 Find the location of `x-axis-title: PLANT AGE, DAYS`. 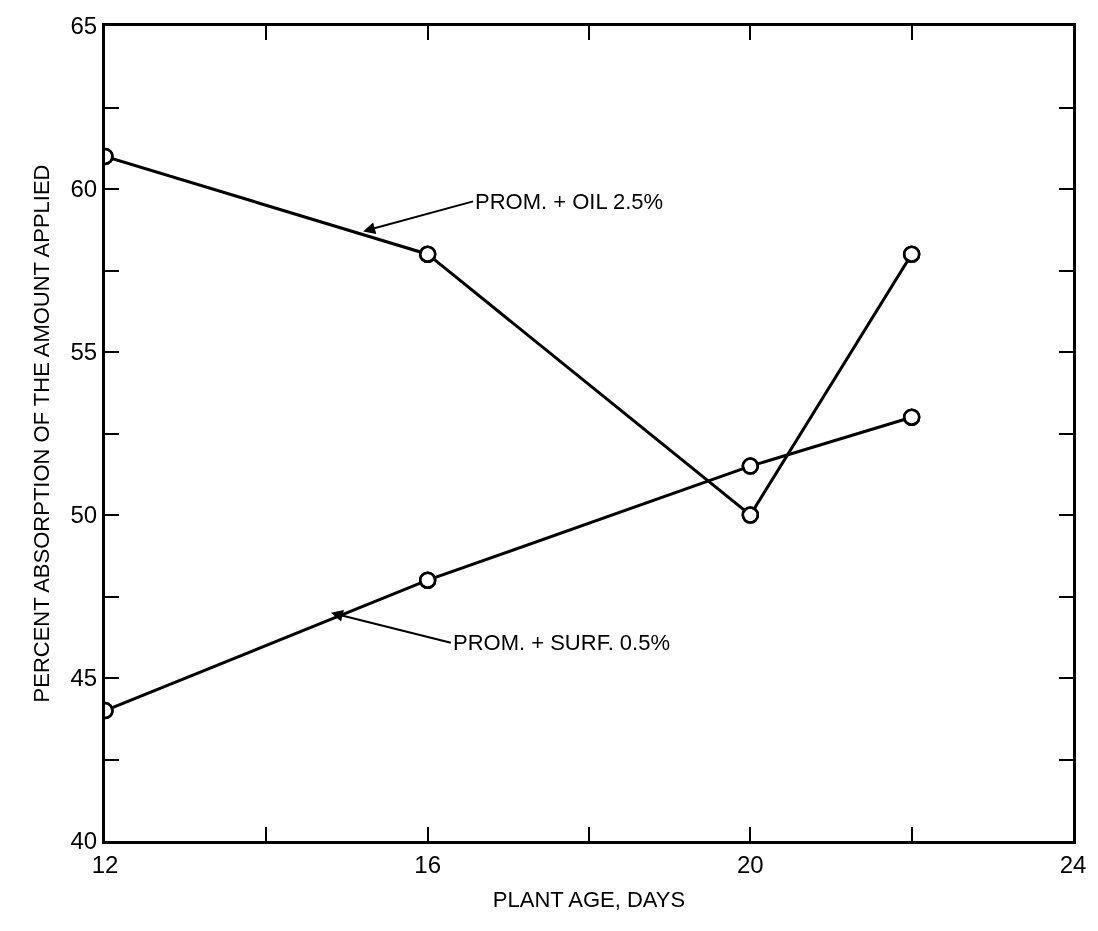

x-axis-title: PLANT AGE, DAYS is located at coordinates (589, 899).